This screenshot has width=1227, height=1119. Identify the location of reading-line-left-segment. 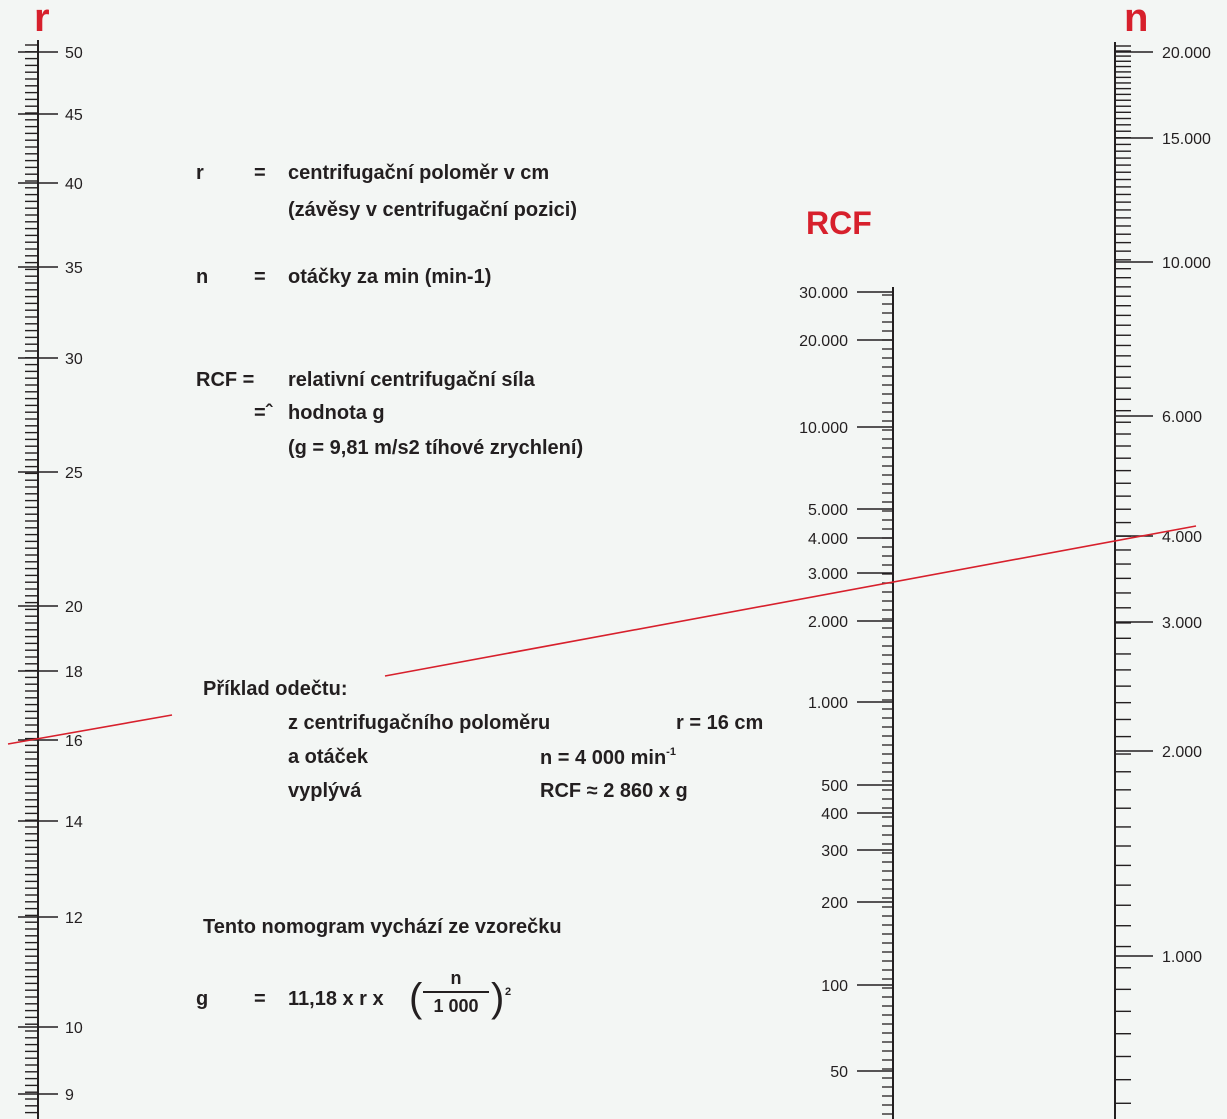
(90, 729).